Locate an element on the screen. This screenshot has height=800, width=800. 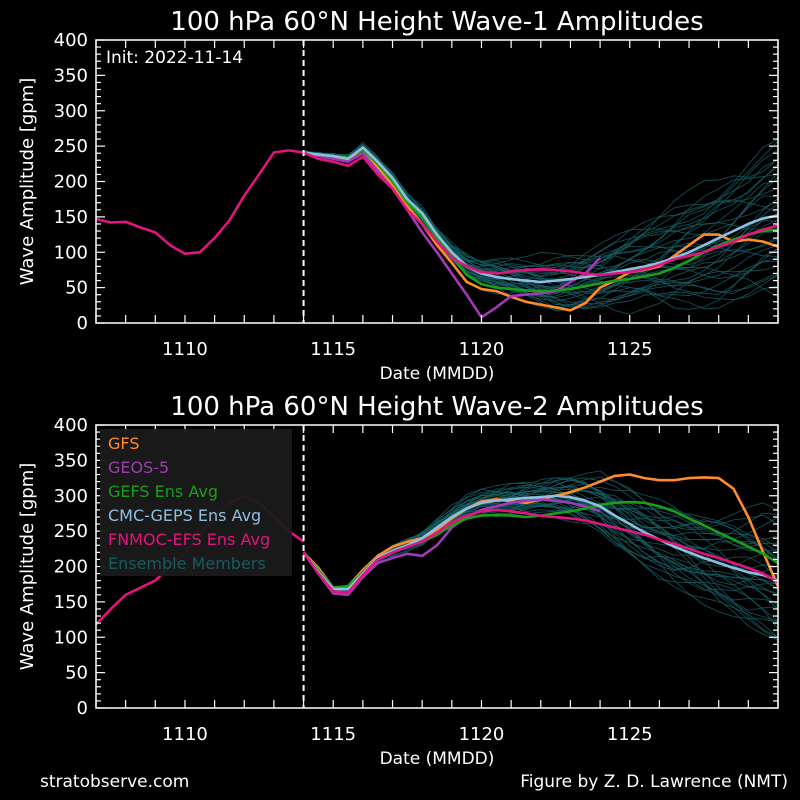
legend-entry: GFS is located at coordinates (123, 443).